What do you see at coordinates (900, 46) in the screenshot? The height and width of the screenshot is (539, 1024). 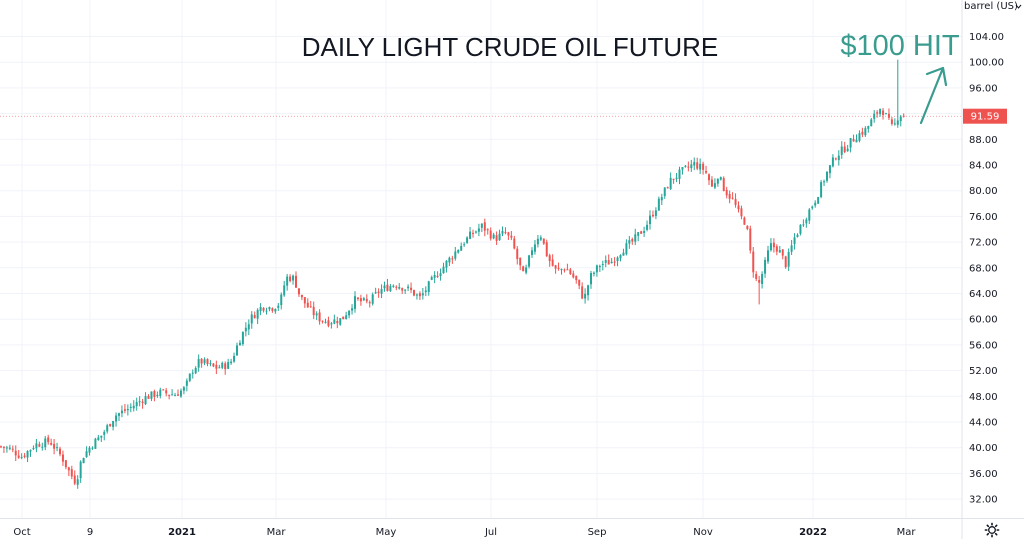 I see `annotation-100-hit: $100 HIT` at bounding box center [900, 46].